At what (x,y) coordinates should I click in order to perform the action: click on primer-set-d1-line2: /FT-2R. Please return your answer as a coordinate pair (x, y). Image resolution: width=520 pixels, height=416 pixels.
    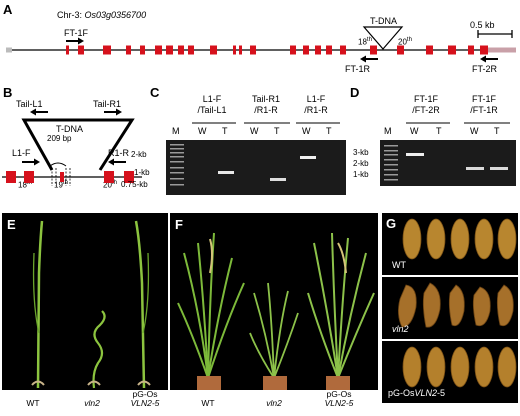
    Looking at the image, I should click on (426, 110).